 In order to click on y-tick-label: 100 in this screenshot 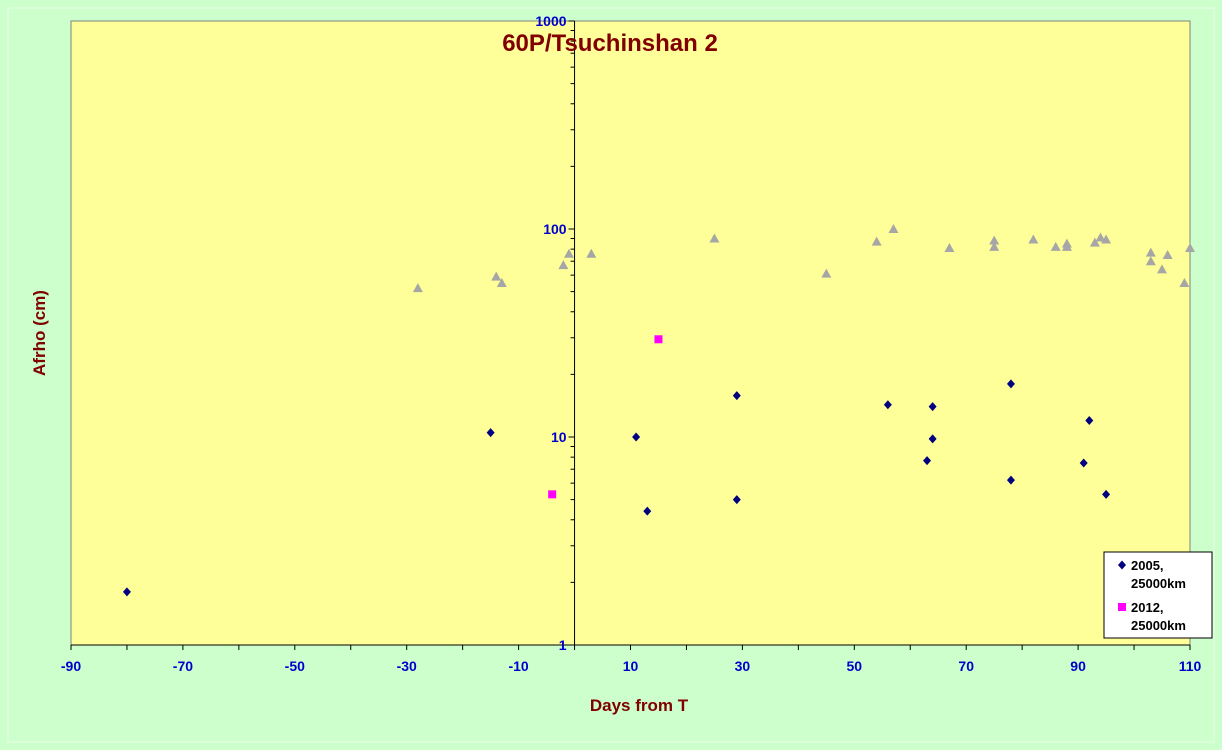, I will do `click(555, 229)`.